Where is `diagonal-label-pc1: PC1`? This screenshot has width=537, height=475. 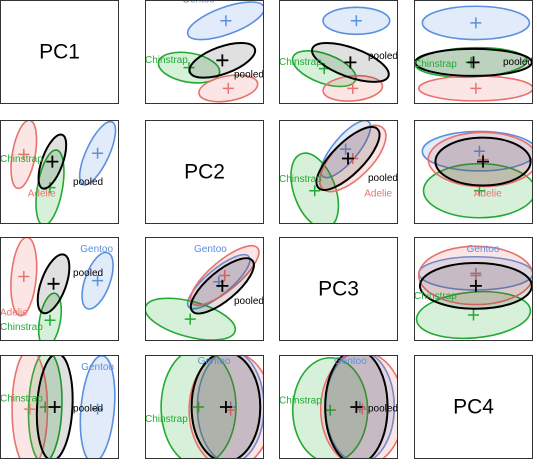 diagonal-label-pc1: PC1 is located at coordinates (59, 52).